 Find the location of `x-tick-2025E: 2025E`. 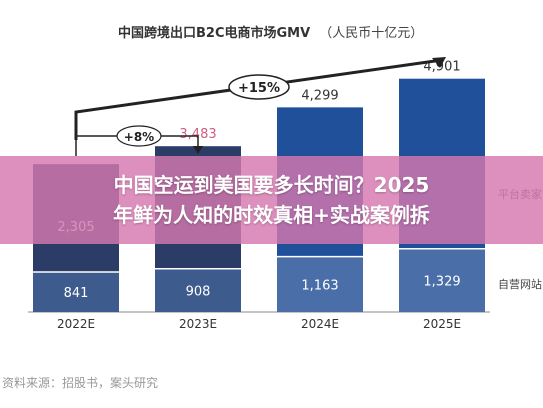

x-tick-2025E: 2025E is located at coordinates (442, 324).